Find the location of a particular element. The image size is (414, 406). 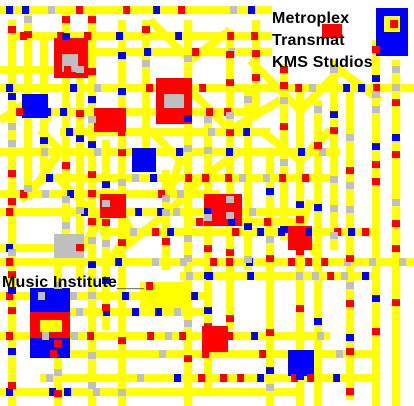

road-diagonal-g is located at coordinates (180, 200).